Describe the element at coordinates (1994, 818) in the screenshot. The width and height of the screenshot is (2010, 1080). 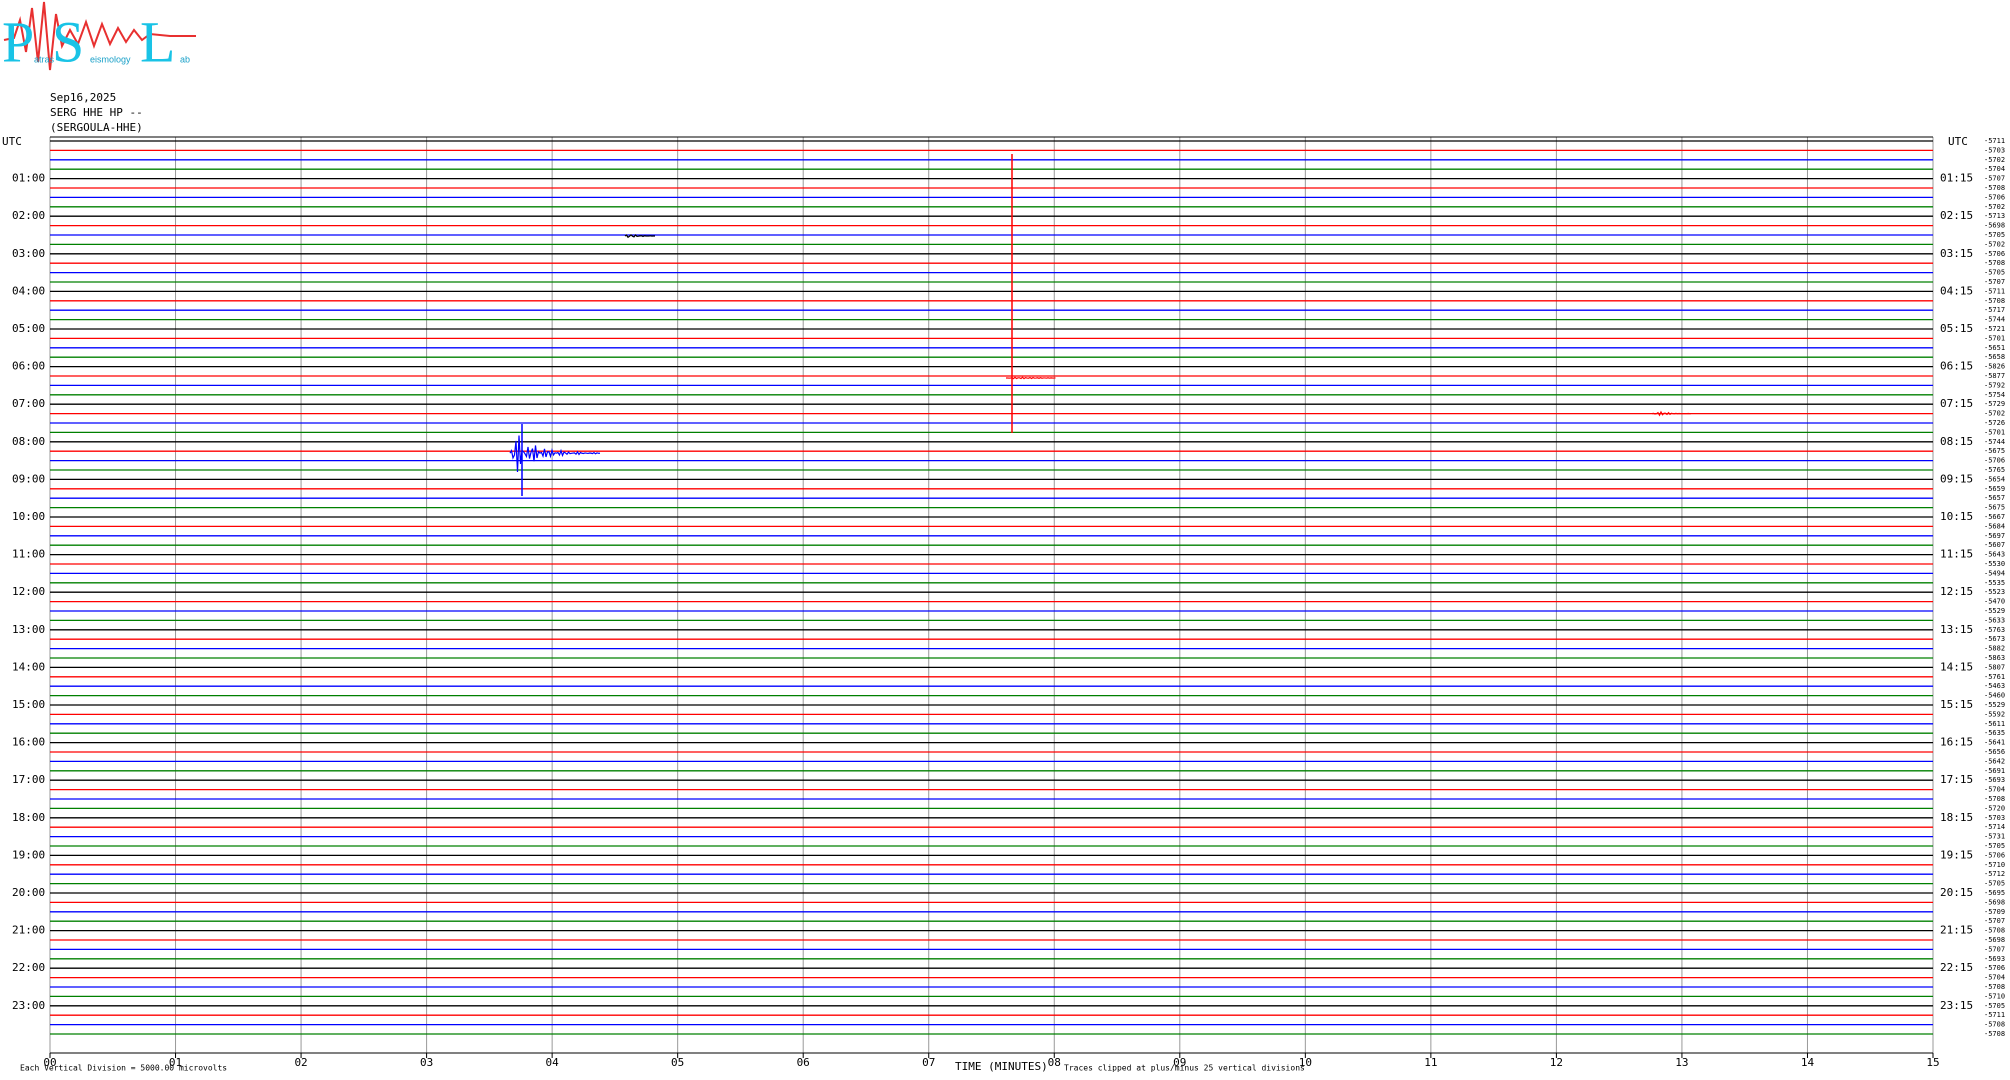
I see `row-offset: -5703` at that location.